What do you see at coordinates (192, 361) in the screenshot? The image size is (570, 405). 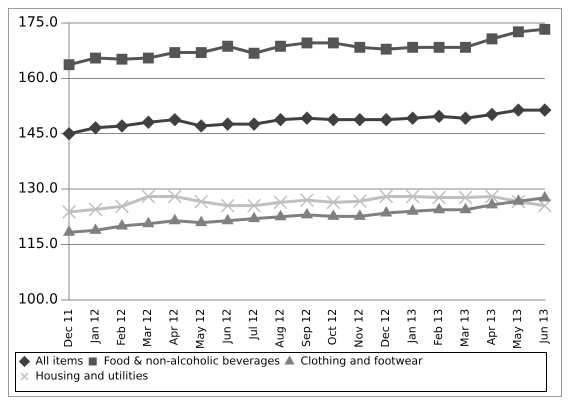 I see `legend-label: Food & non-alcoholic beverages` at bounding box center [192, 361].